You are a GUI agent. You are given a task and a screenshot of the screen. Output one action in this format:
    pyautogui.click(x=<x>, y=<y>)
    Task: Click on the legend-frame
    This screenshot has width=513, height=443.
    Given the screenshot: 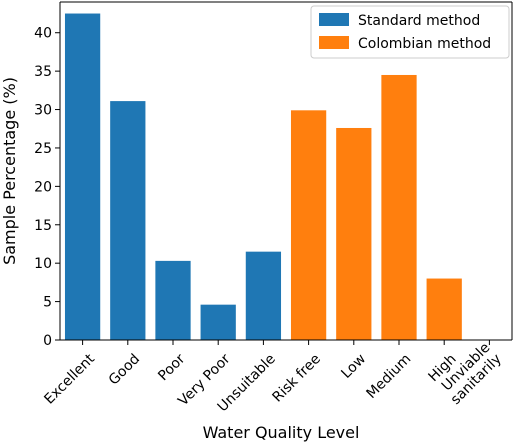 What is the action you would take?
    pyautogui.click(x=410, y=32)
    